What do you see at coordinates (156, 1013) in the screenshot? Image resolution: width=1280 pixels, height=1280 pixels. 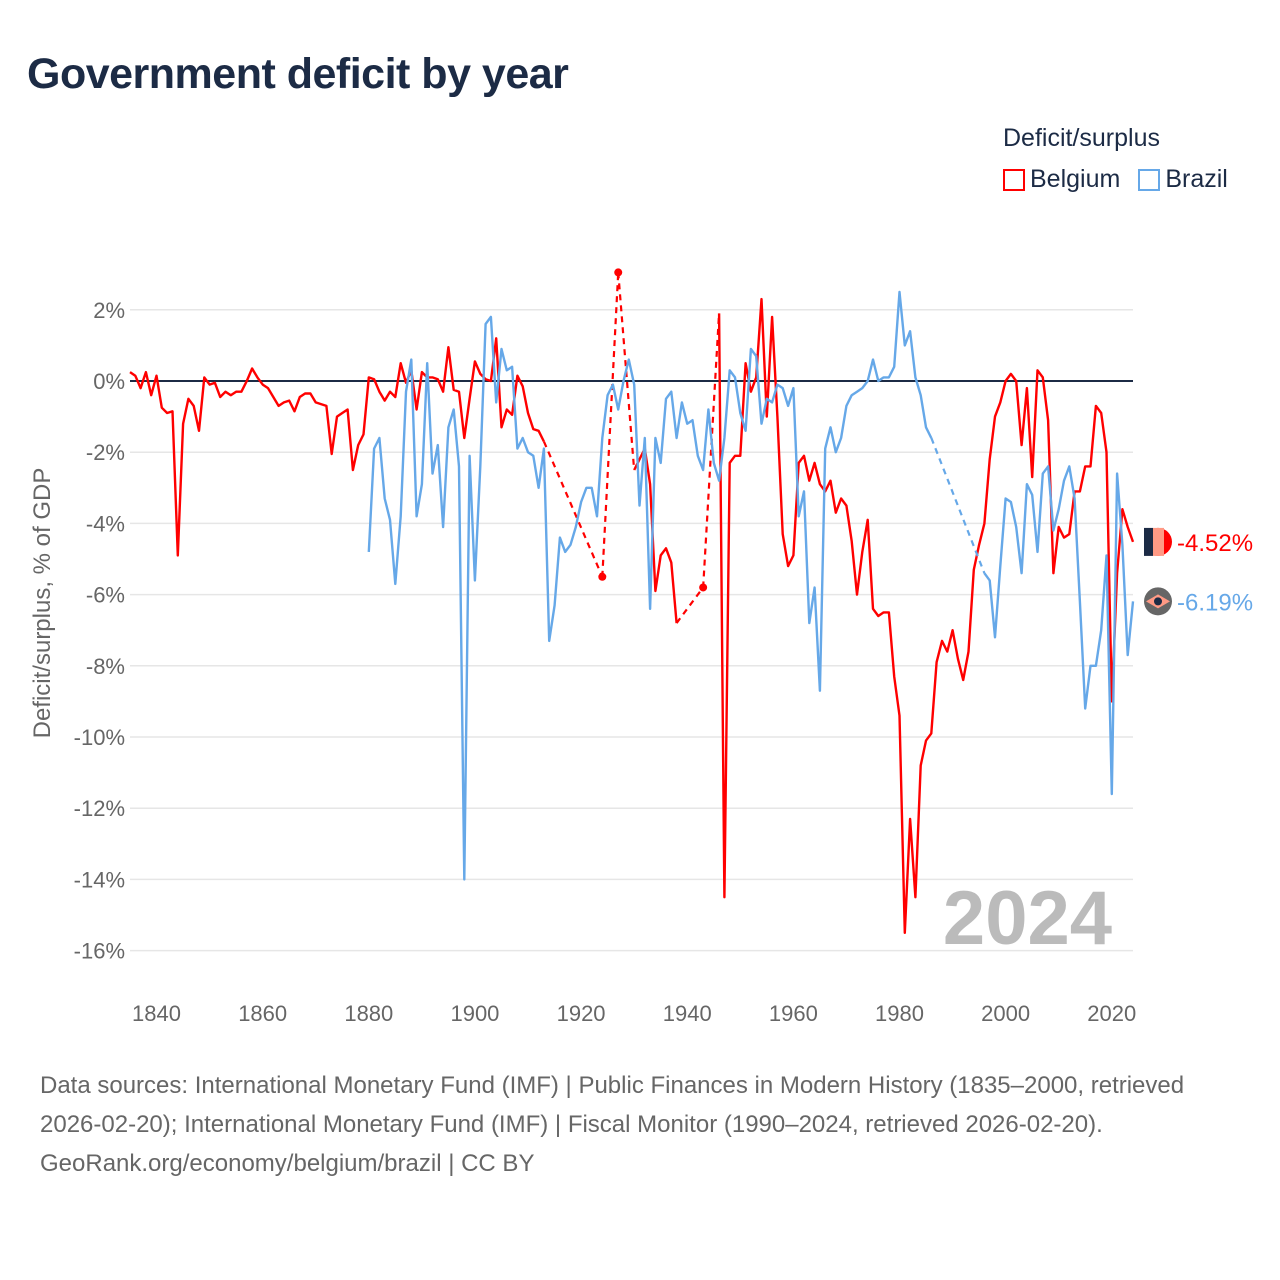 I see `x-tick-label: 1840` at bounding box center [156, 1013].